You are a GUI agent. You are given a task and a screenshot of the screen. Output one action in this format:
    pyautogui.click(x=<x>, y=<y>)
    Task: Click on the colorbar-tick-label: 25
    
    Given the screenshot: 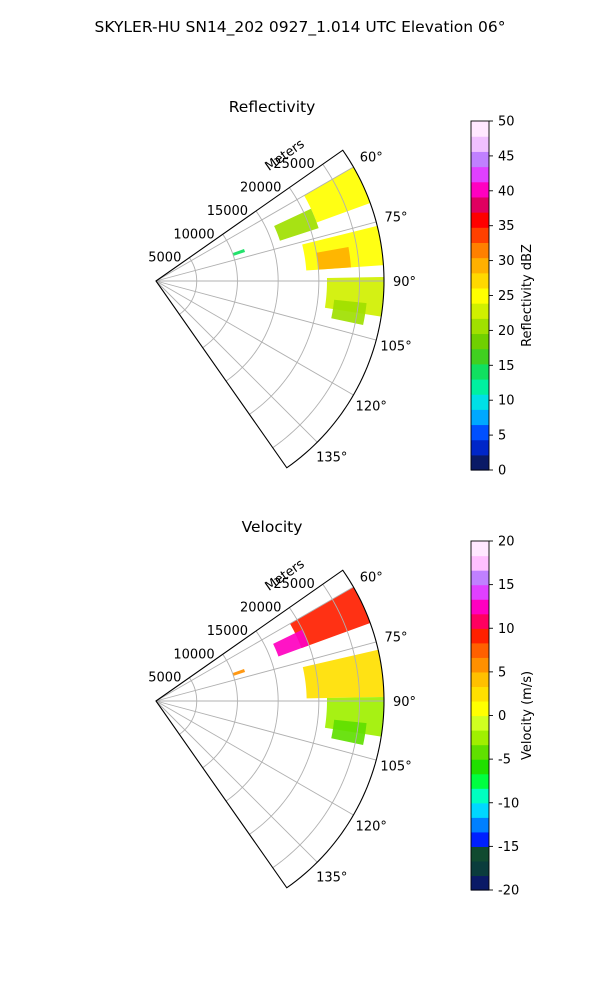 What is the action you would take?
    pyautogui.click(x=506, y=296)
    